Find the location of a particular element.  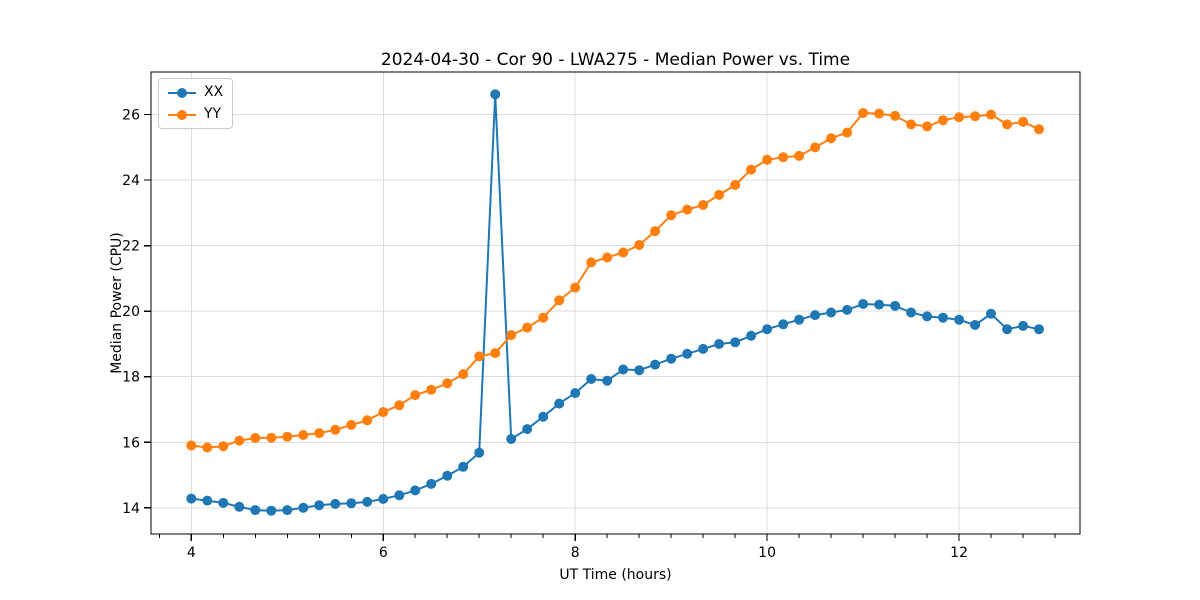

yy-line-swatch is located at coordinates (182, 114).